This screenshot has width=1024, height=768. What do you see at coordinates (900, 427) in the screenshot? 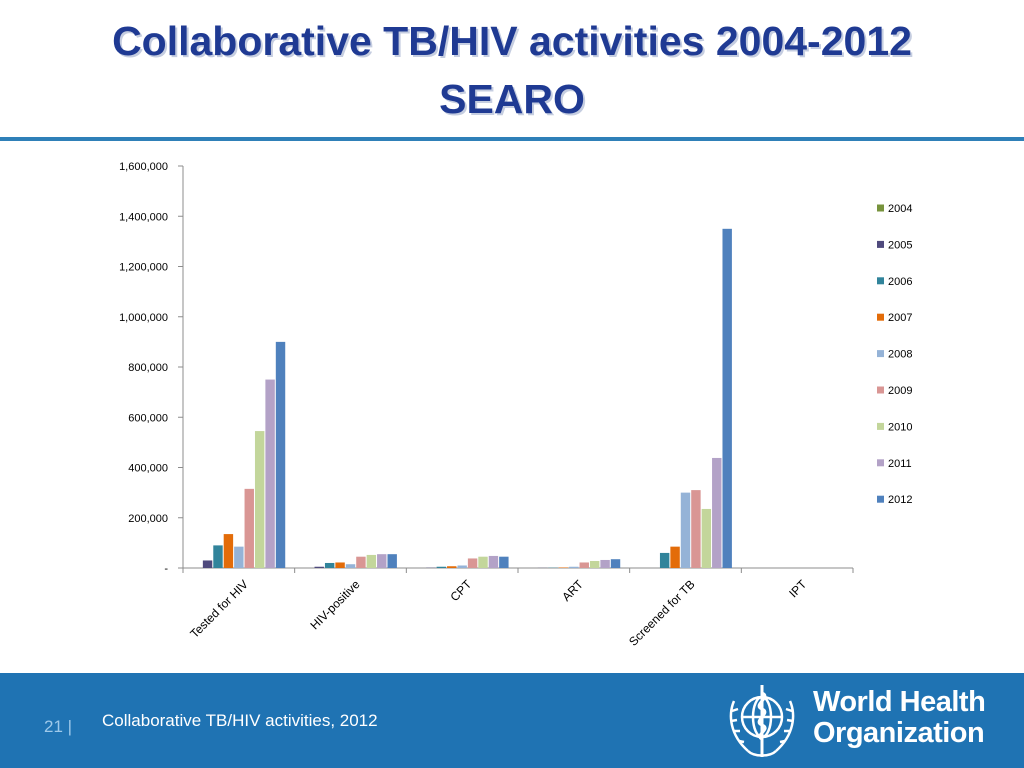
I see `legend-label-2010: 2010` at bounding box center [900, 427].